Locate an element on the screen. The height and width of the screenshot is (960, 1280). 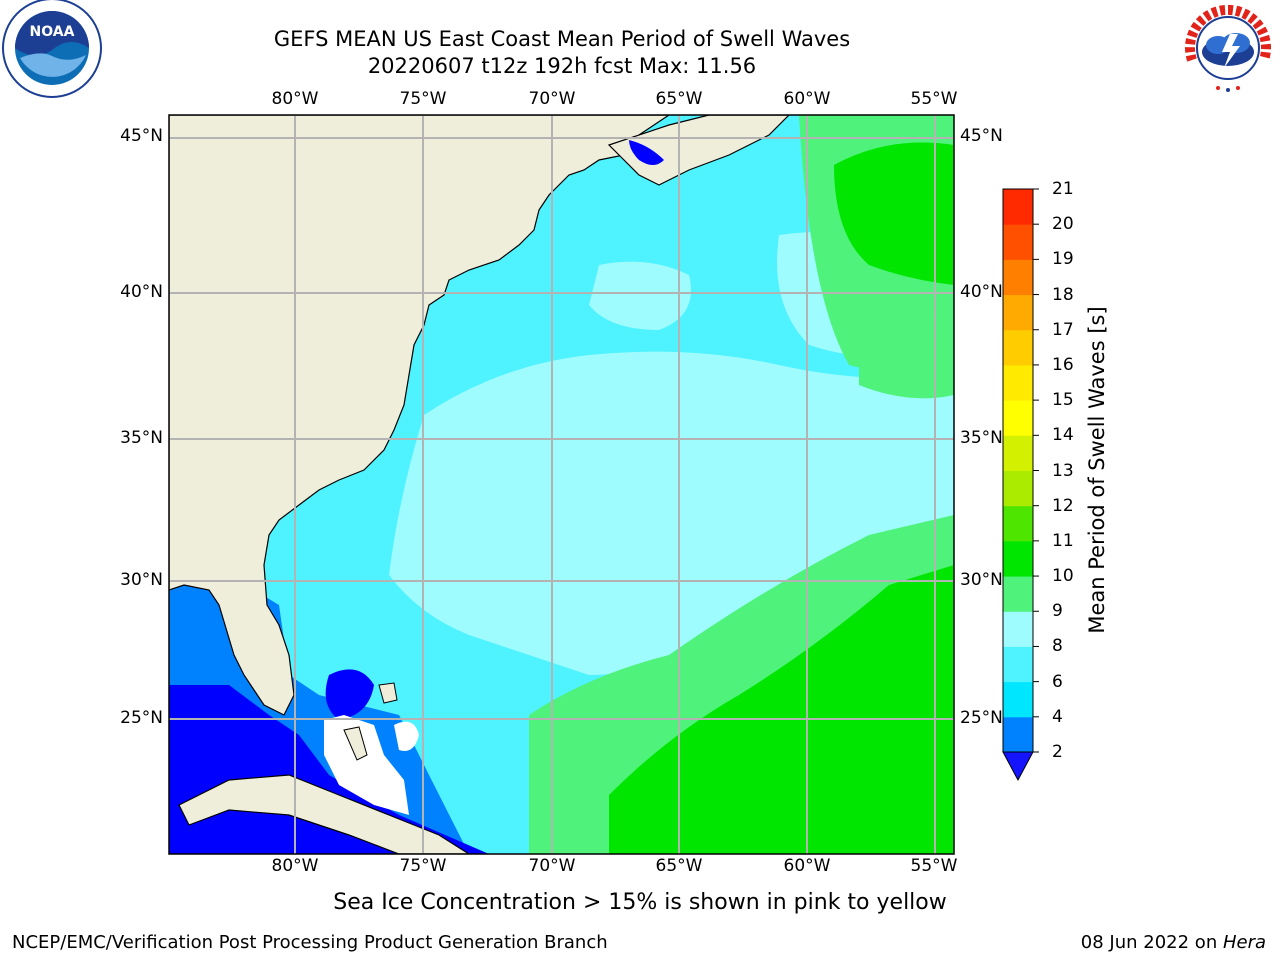
lon-label-top: 60°W is located at coordinates (807, 99).